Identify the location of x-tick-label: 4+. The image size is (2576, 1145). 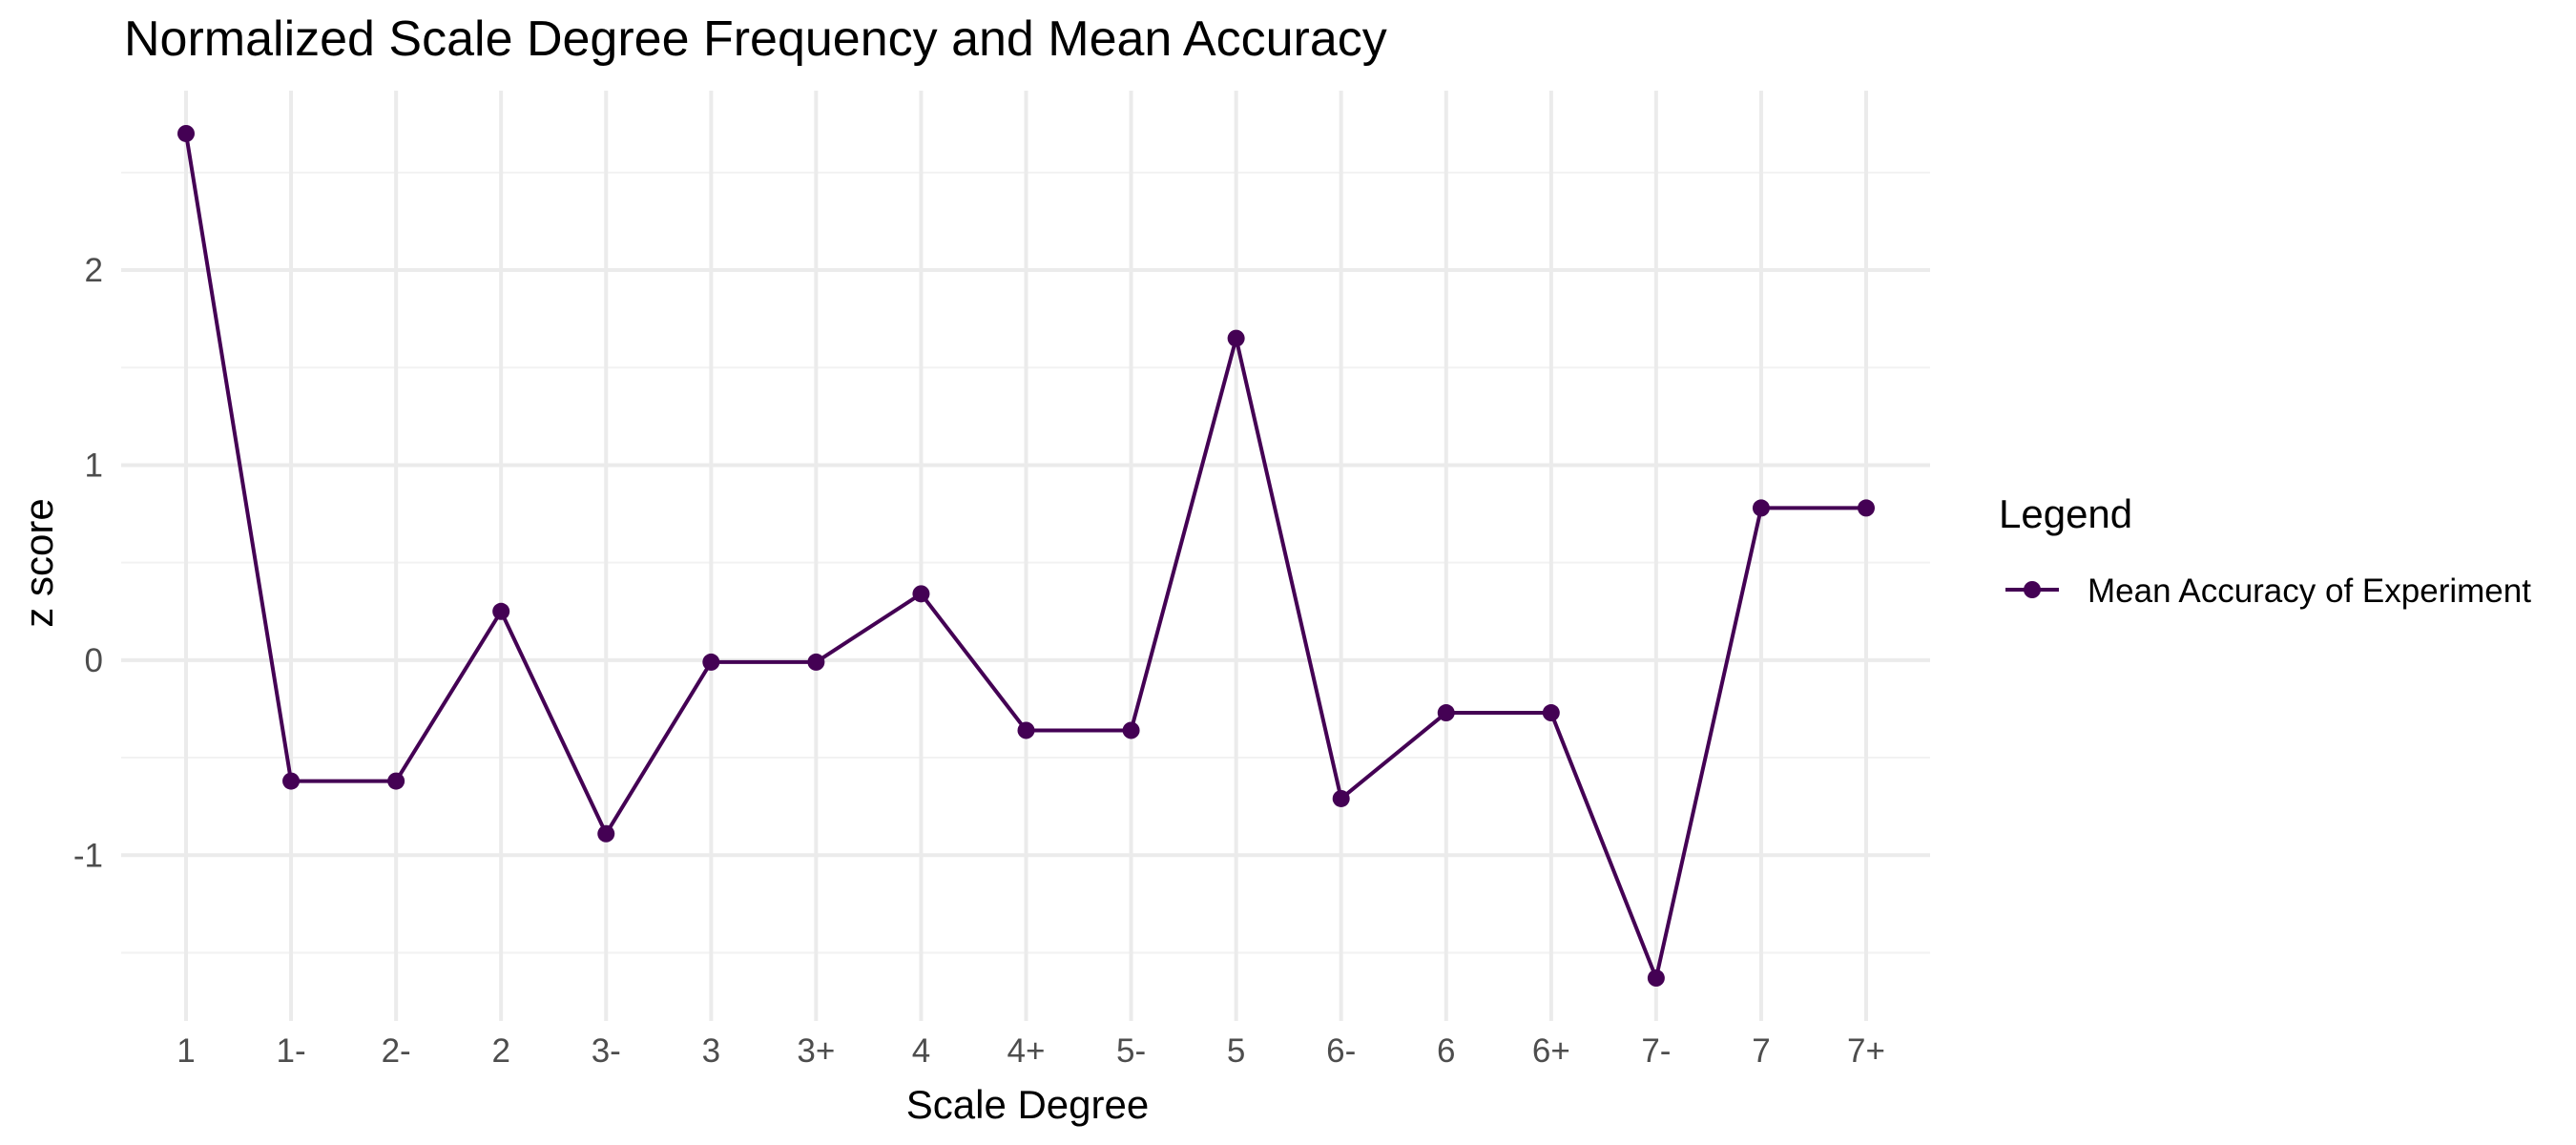
(1027, 1051).